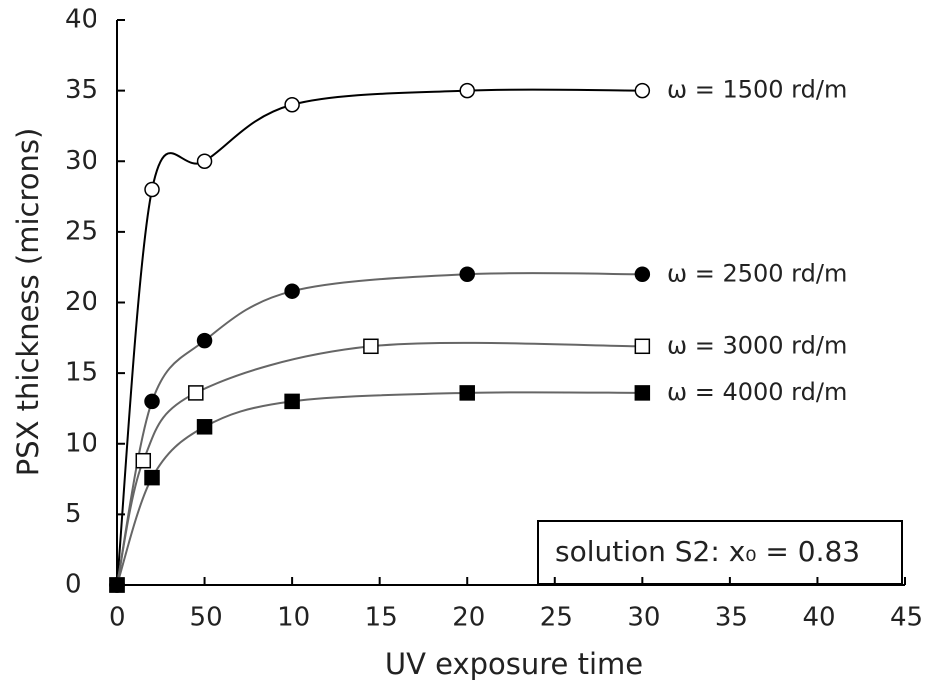 This screenshot has width=938, height=694. I want to click on y-tick-clip: 30, so click(81, 161).